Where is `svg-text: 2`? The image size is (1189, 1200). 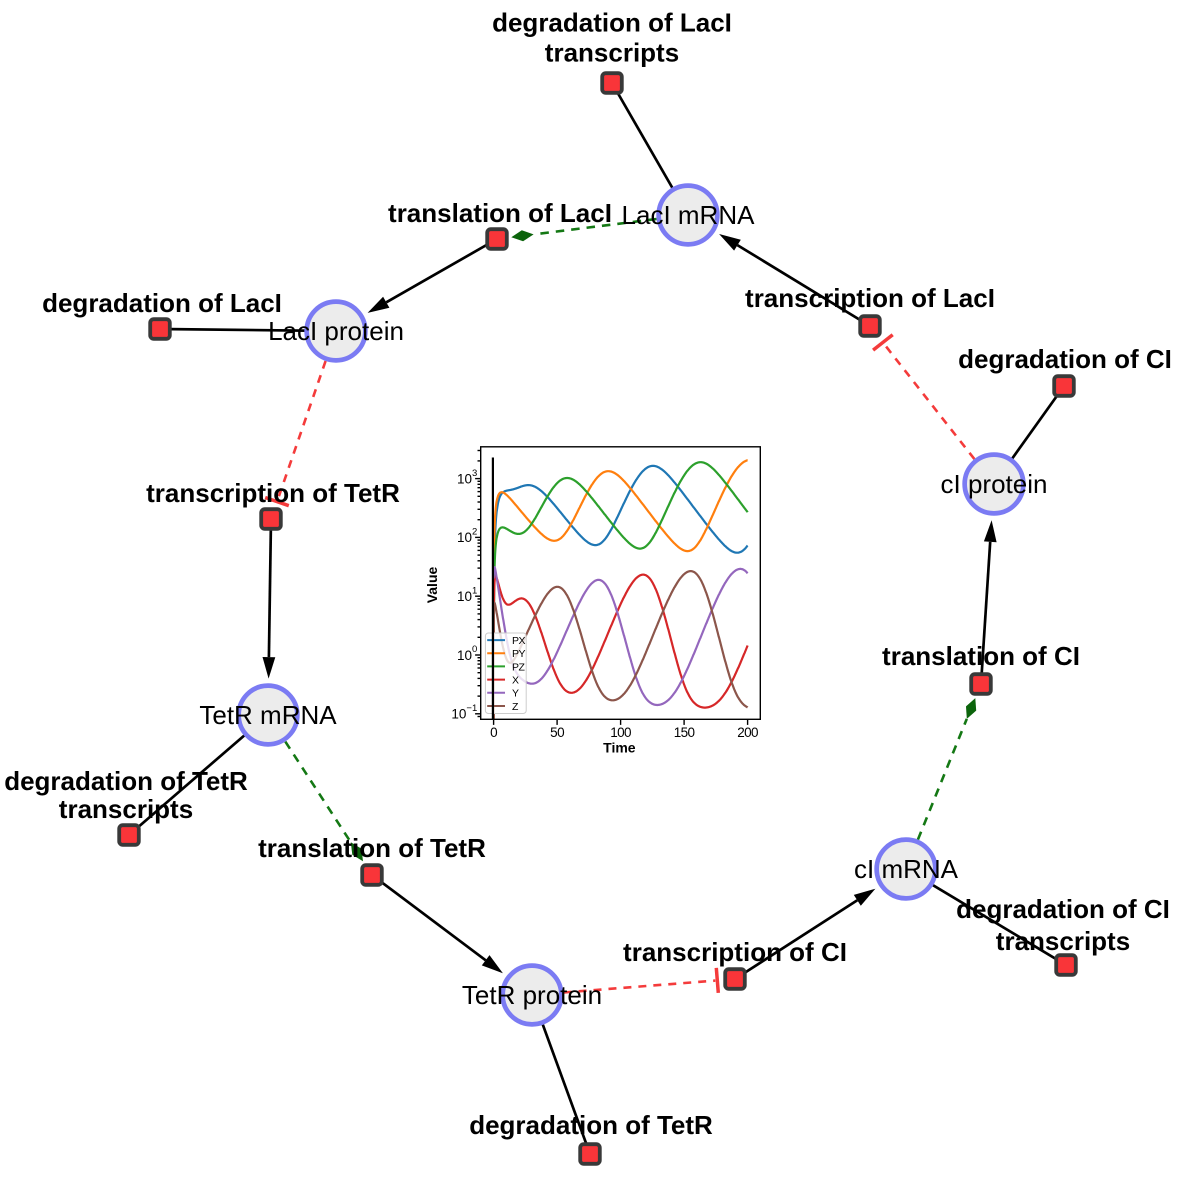
svg-text: 2 is located at coordinates (474, 532).